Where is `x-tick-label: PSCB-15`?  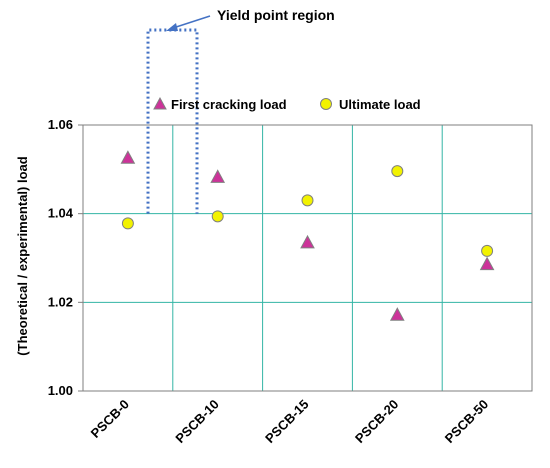 x-tick-label: PSCB-15 is located at coordinates (286, 421).